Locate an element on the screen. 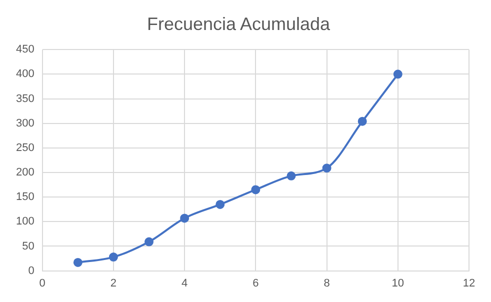  y-tick-label: 0 is located at coordinates (31, 270).